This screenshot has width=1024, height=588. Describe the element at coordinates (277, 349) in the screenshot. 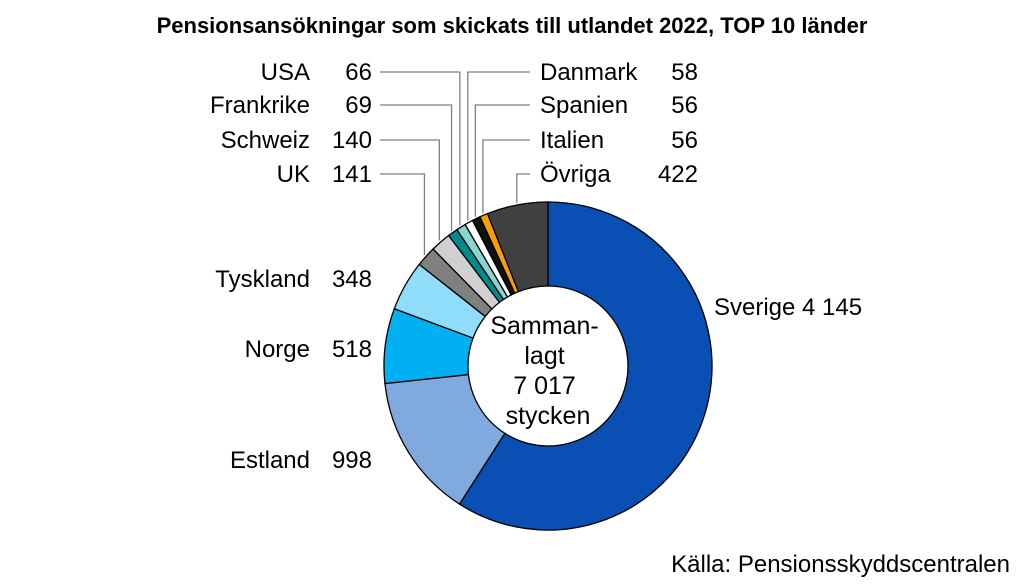

I see `label-name-norge: Norge` at that location.